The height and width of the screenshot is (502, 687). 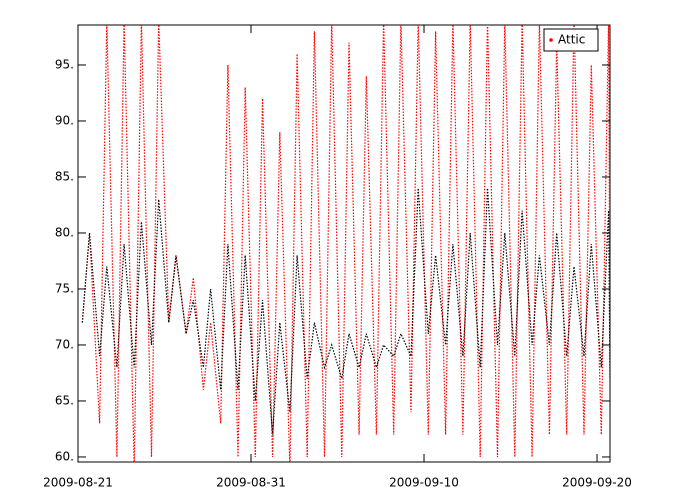 I want to click on x-tick-label: 2009-09-20, so click(x=597, y=483).